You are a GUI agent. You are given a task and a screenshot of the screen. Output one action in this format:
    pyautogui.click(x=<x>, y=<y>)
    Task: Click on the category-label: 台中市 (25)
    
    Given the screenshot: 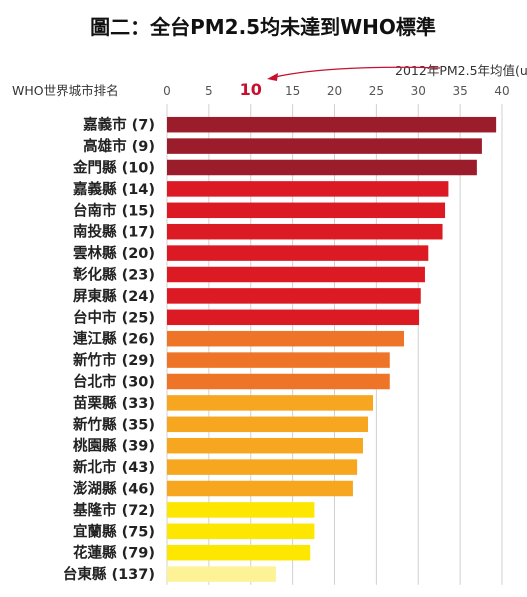 What is the action you would take?
    pyautogui.click(x=114, y=317)
    